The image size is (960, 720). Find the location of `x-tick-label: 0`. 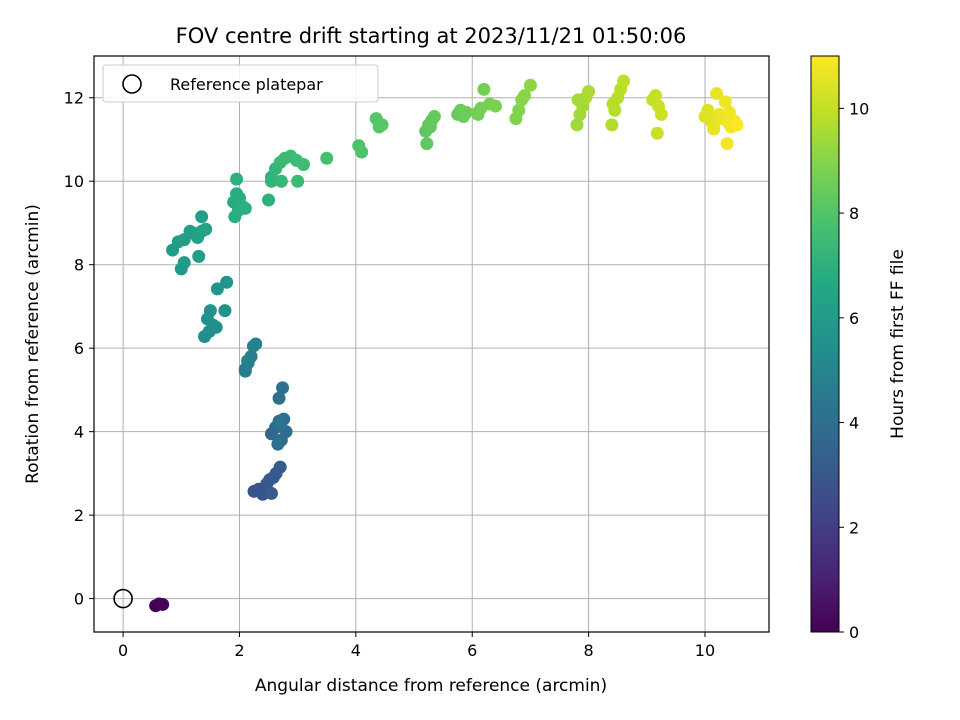

x-tick-label: 0 is located at coordinates (123, 650).